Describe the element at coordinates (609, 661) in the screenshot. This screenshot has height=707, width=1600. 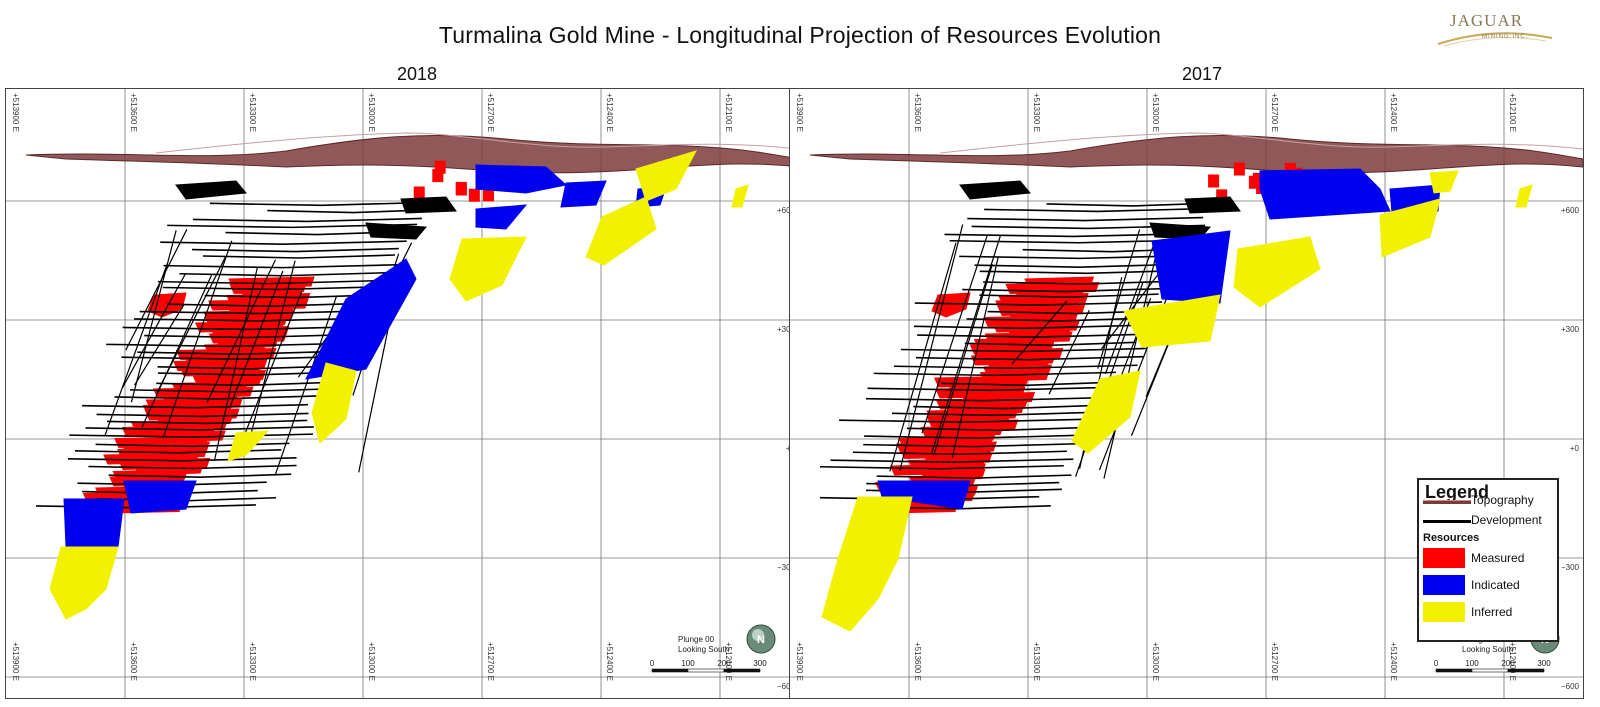
I see `easting-label-bottom: +512400 E` at that location.